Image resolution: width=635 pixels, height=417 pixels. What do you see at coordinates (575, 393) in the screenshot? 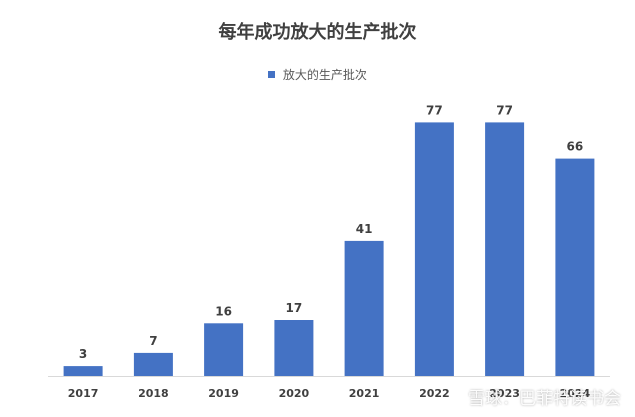
I see `x-tick-label-2024: 2024` at bounding box center [575, 393].